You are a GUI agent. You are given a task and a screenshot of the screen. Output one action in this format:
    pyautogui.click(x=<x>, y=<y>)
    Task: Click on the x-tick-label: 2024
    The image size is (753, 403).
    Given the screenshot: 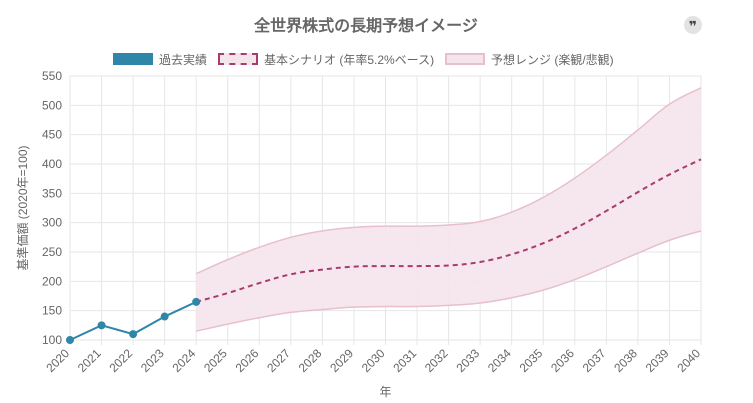 What is the action you would take?
    pyautogui.click(x=184, y=360)
    